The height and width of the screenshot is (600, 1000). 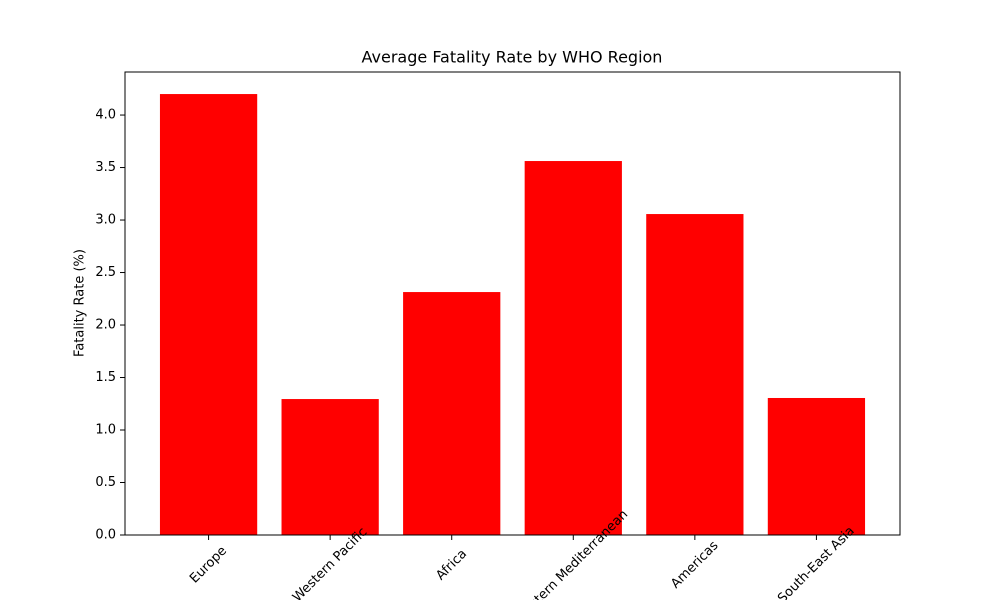 What do you see at coordinates (105, 115) in the screenshot?
I see `y-tick-label: 4.0` at bounding box center [105, 115].